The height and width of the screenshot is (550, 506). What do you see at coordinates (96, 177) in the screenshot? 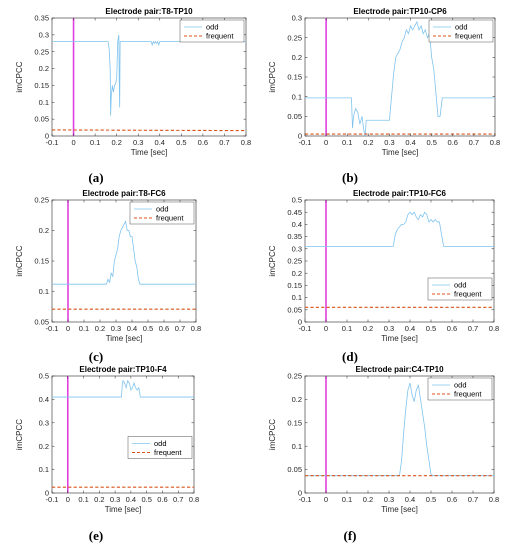
I see `subfigure-caption: (a)` at bounding box center [96, 177].